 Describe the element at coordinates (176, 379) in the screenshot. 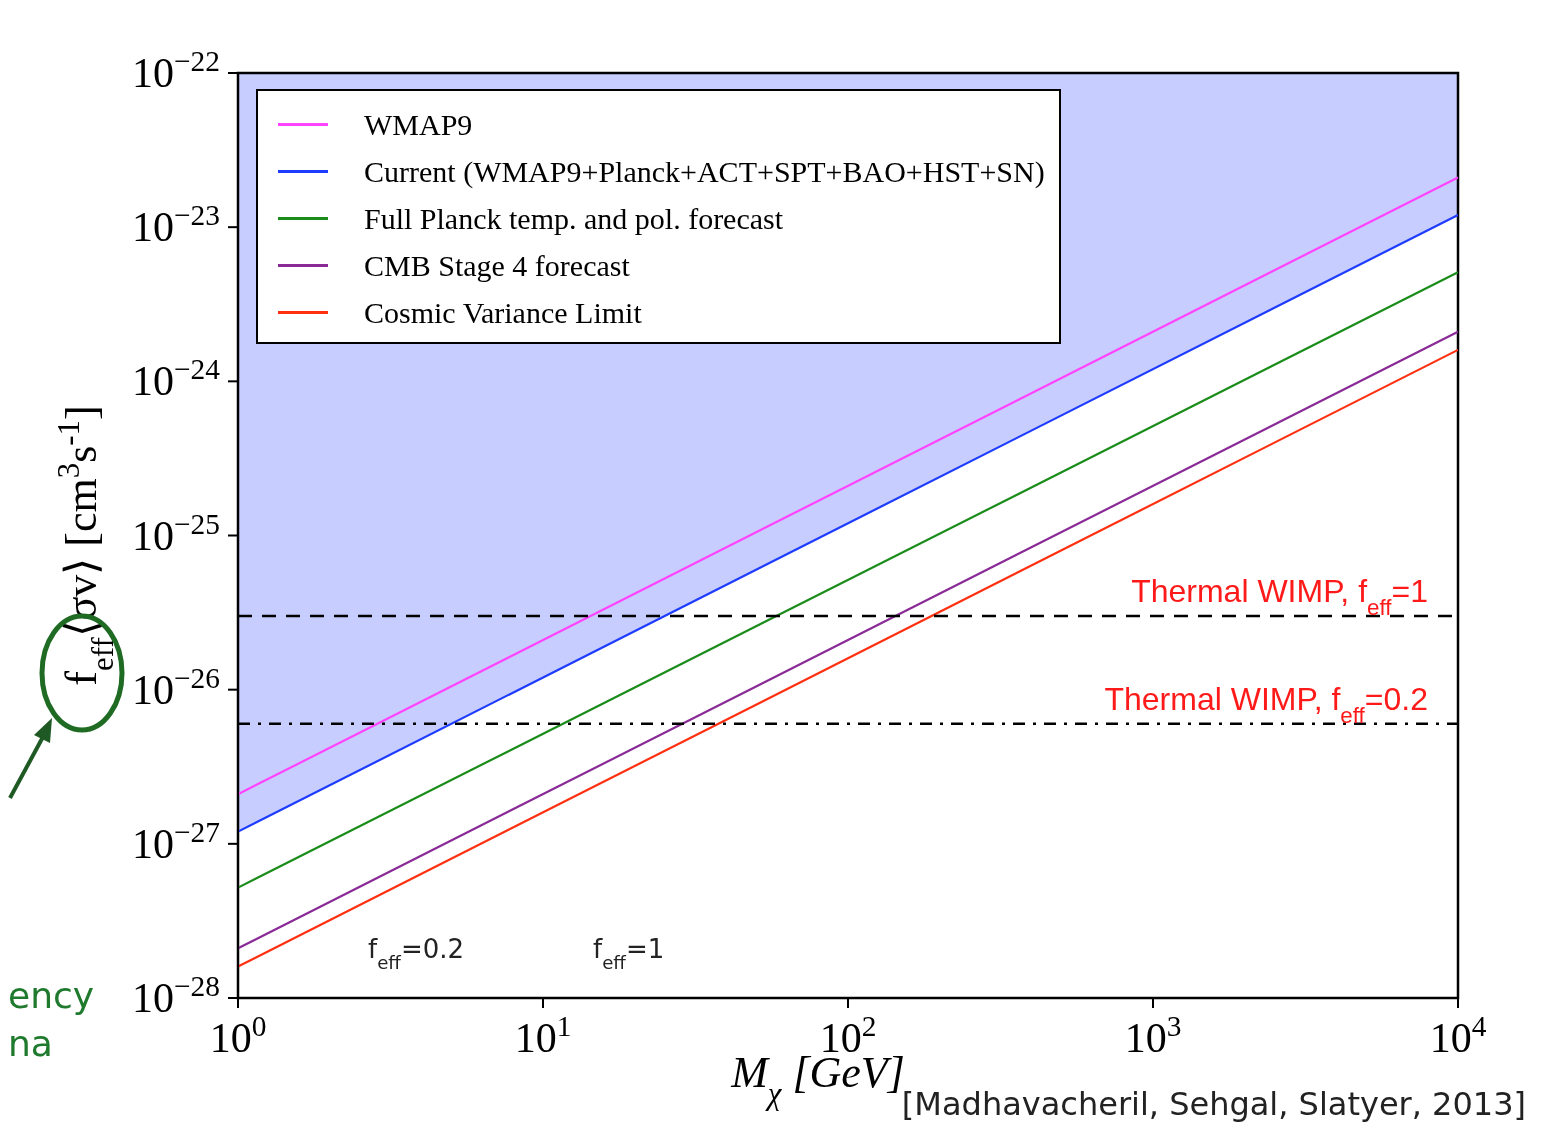

I see `y-tick-label: 10$^{−24}$` at that location.